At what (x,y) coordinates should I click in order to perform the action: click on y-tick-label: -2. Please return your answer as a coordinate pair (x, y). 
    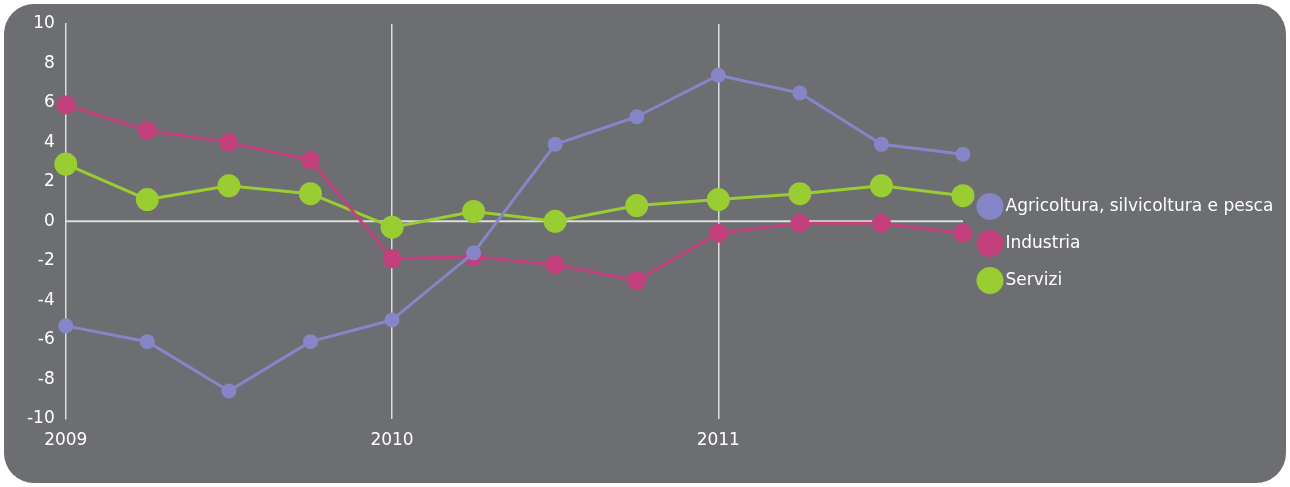
    Looking at the image, I should click on (46, 259).